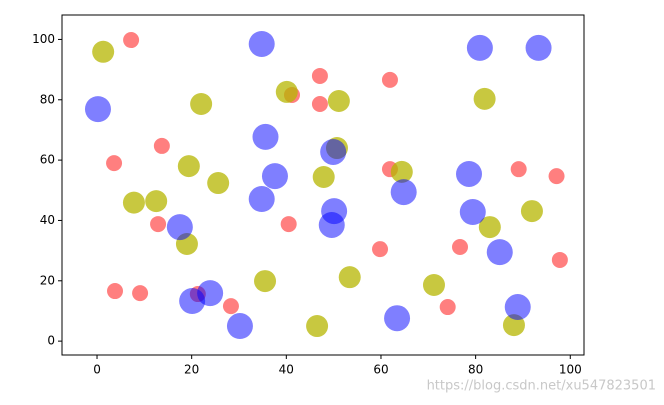  I want to click on y-tick-label: 0, so click(51, 341).